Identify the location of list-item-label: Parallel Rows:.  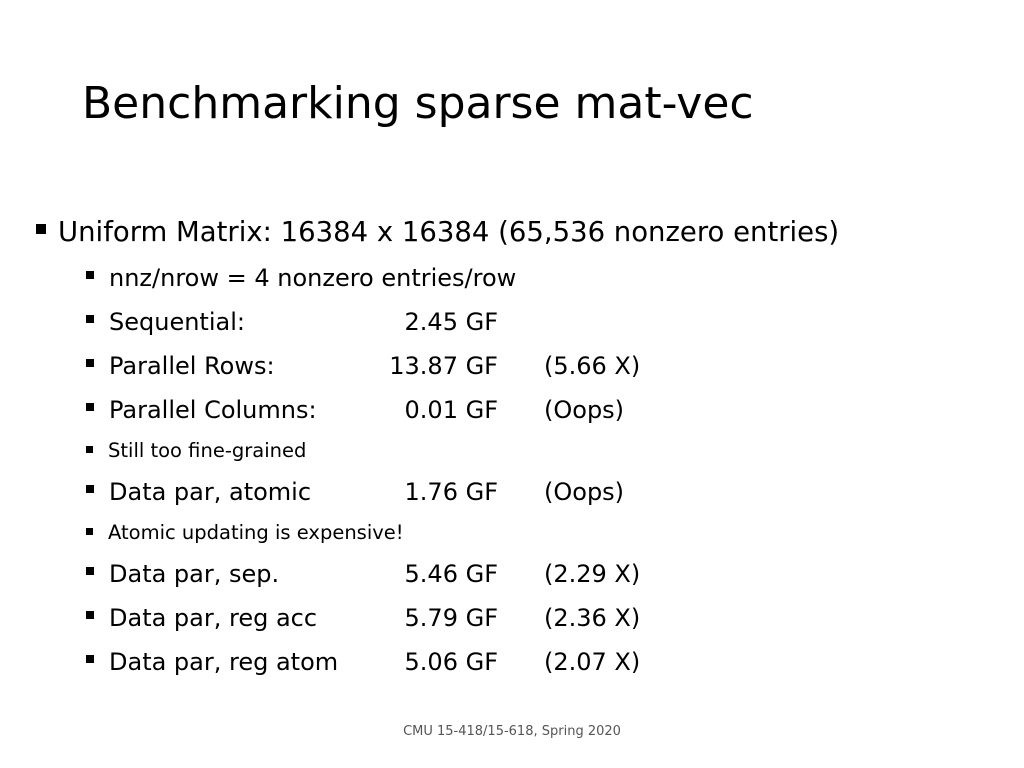
(192, 366).